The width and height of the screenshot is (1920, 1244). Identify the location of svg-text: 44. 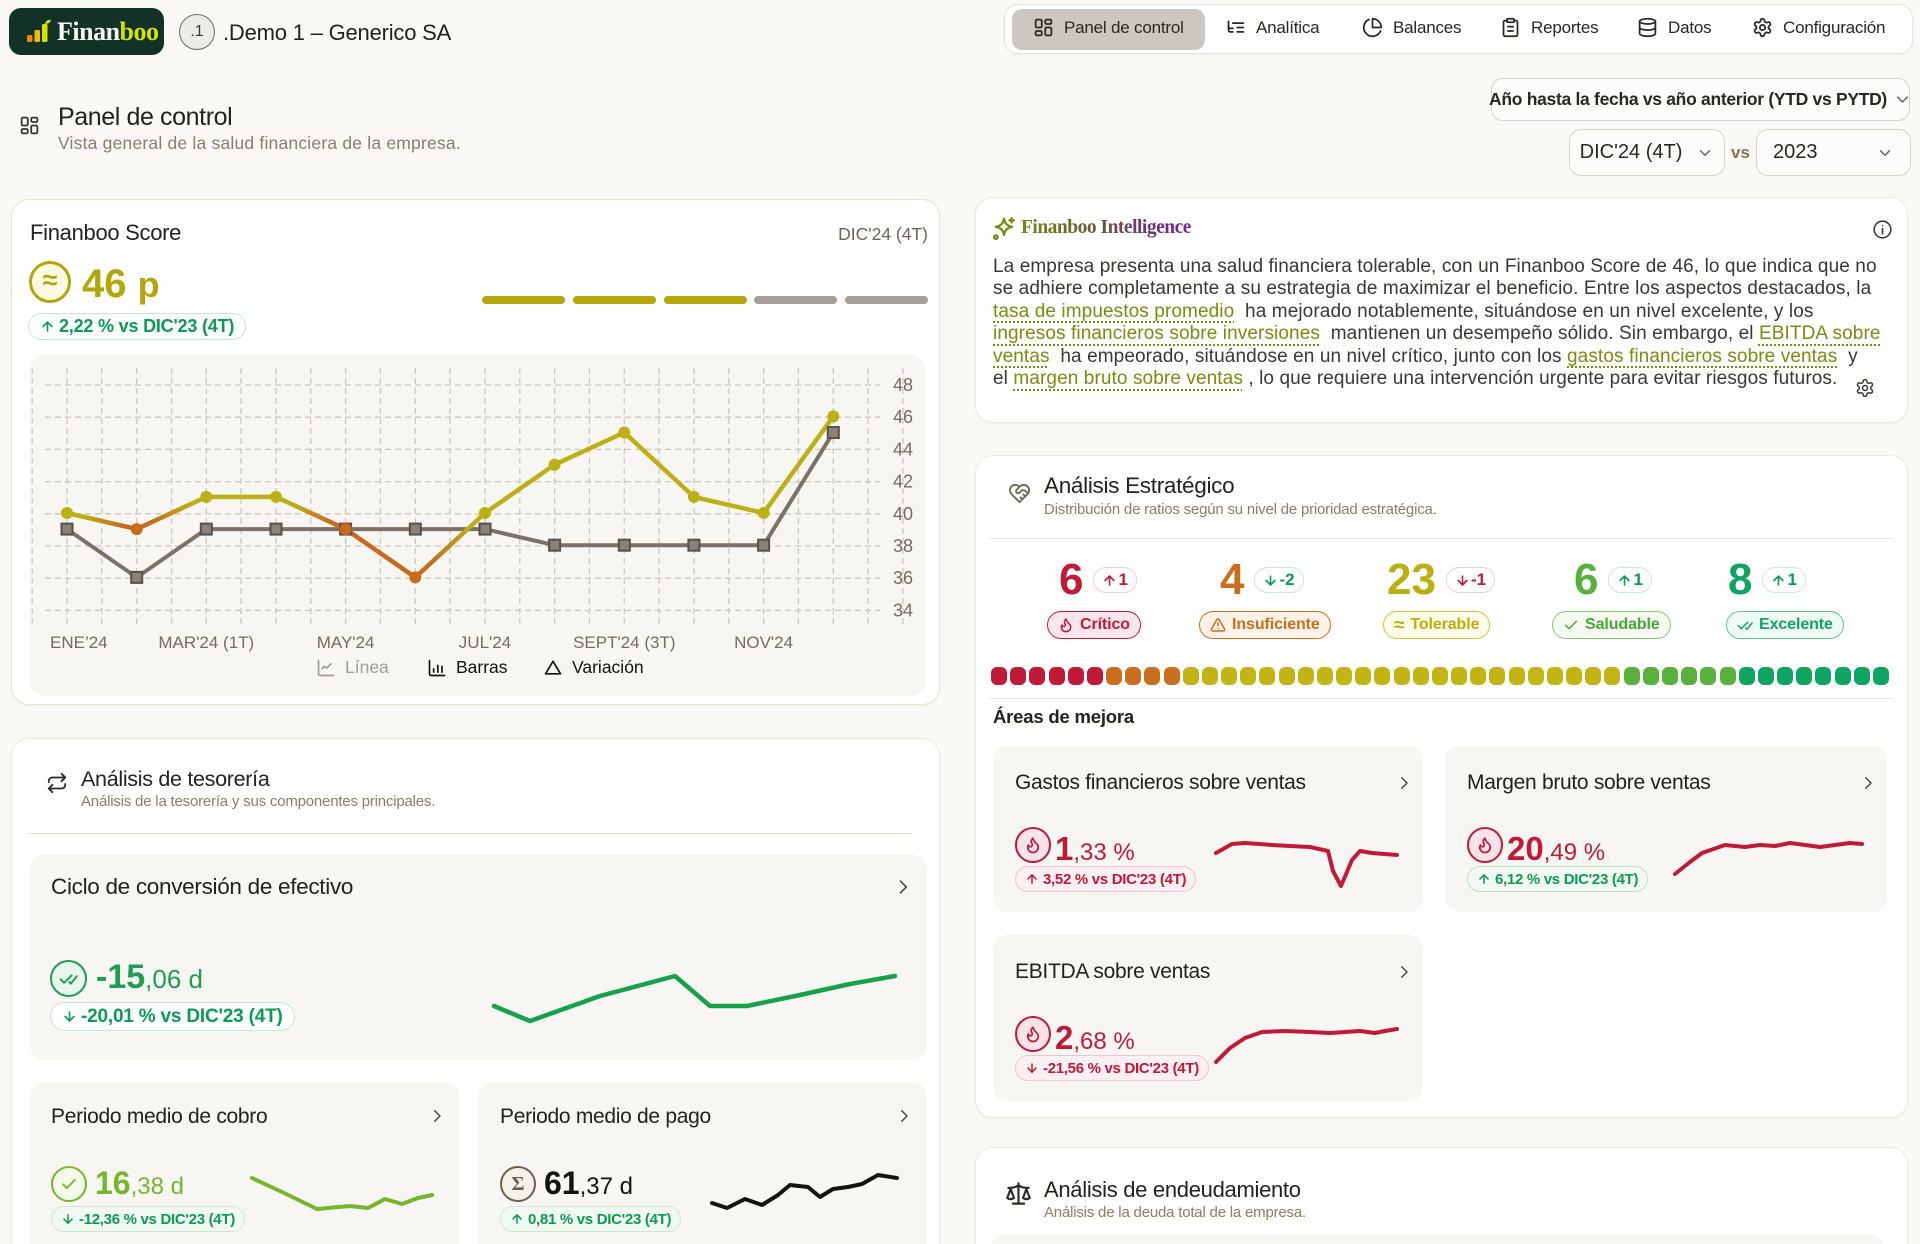
(903, 449).